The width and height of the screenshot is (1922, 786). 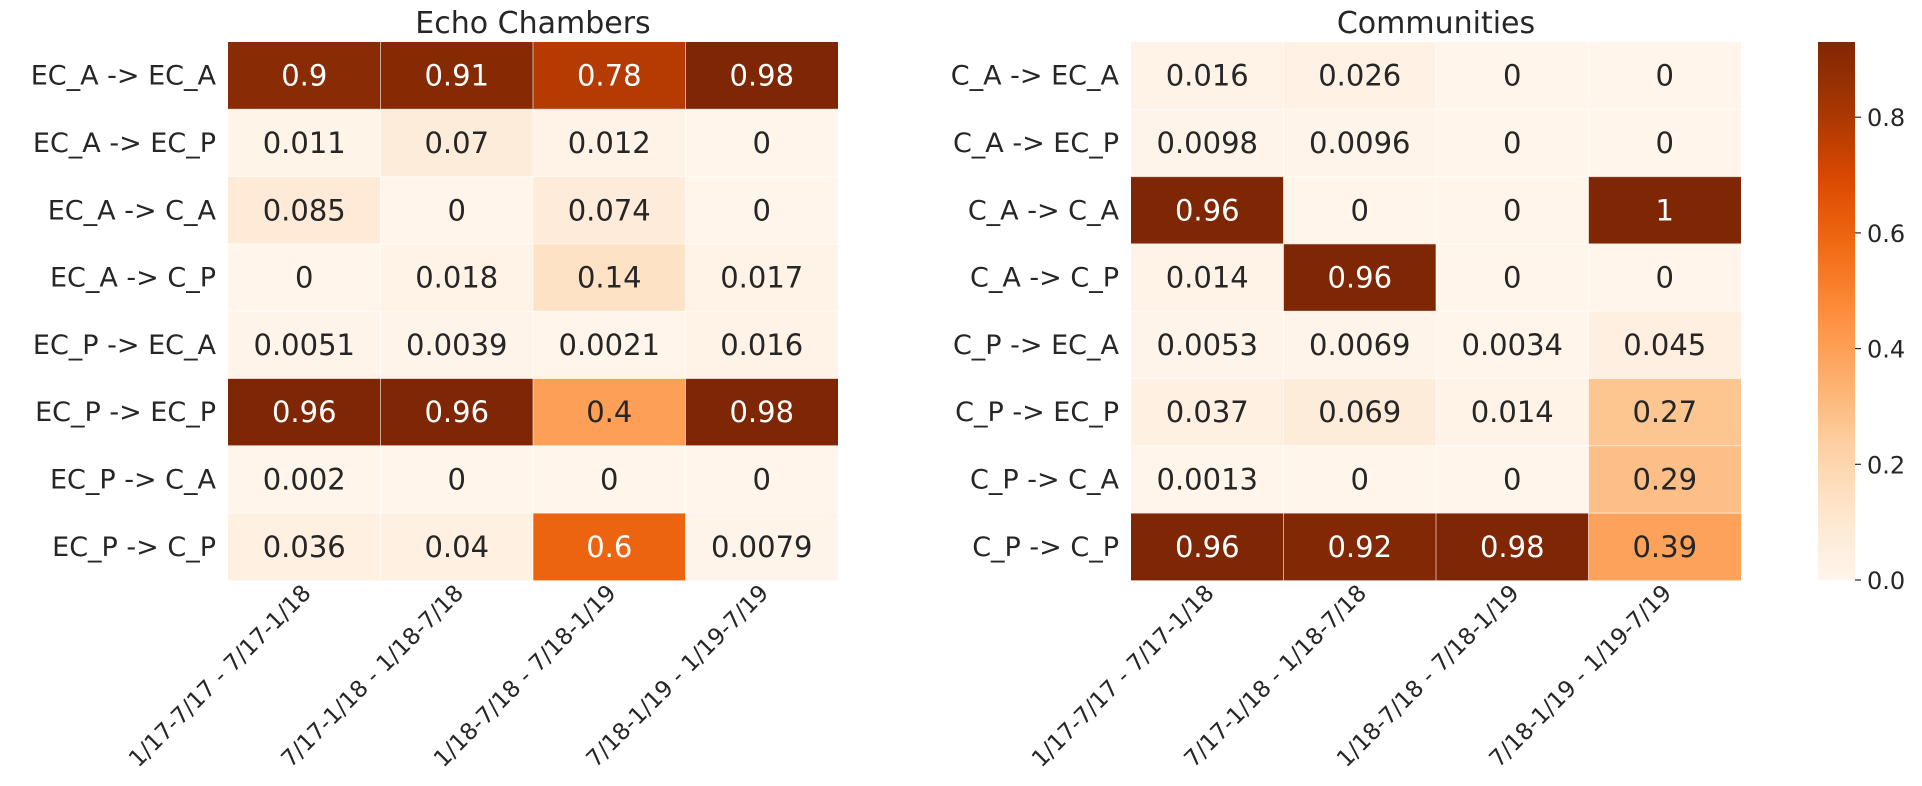 What do you see at coordinates (1436, 23) in the screenshot?
I see `communities-title: Communities` at bounding box center [1436, 23].